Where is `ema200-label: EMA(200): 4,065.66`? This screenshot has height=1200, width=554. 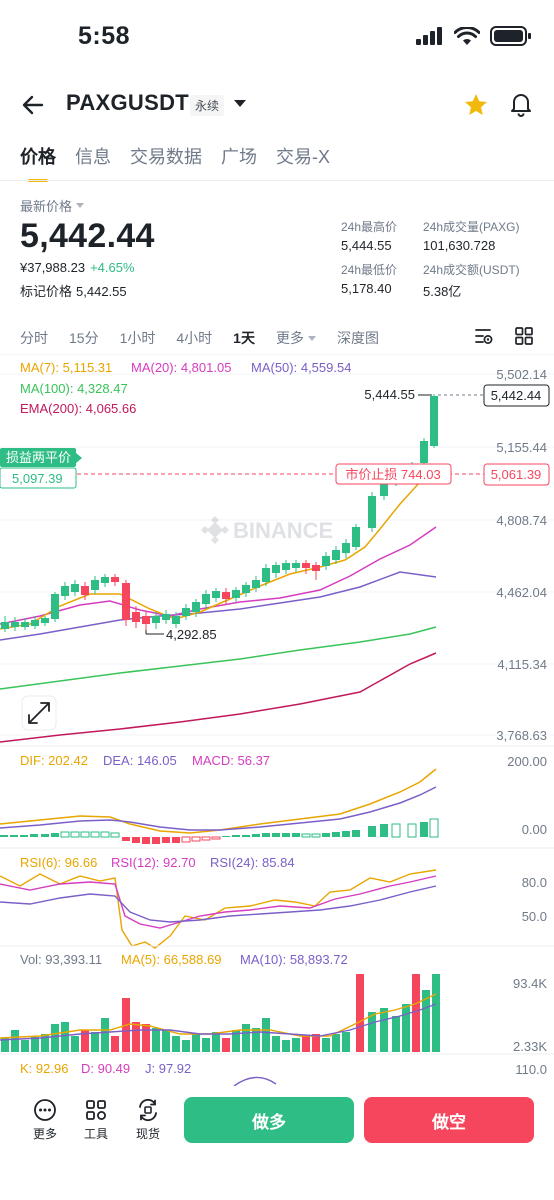
ema200-label: EMA(200): 4,065.66 is located at coordinates (78, 408).